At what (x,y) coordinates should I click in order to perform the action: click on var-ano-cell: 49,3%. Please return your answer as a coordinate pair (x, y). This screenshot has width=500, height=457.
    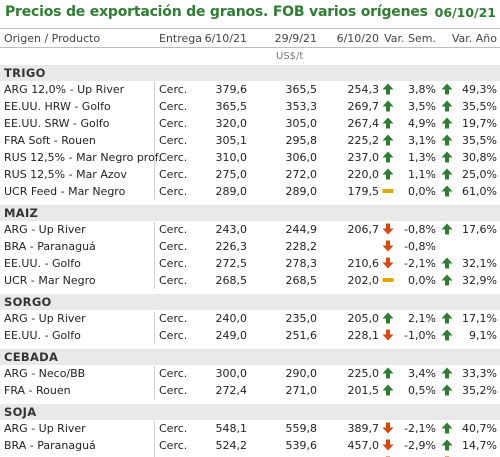
    Looking at the image, I should click on (479, 89).